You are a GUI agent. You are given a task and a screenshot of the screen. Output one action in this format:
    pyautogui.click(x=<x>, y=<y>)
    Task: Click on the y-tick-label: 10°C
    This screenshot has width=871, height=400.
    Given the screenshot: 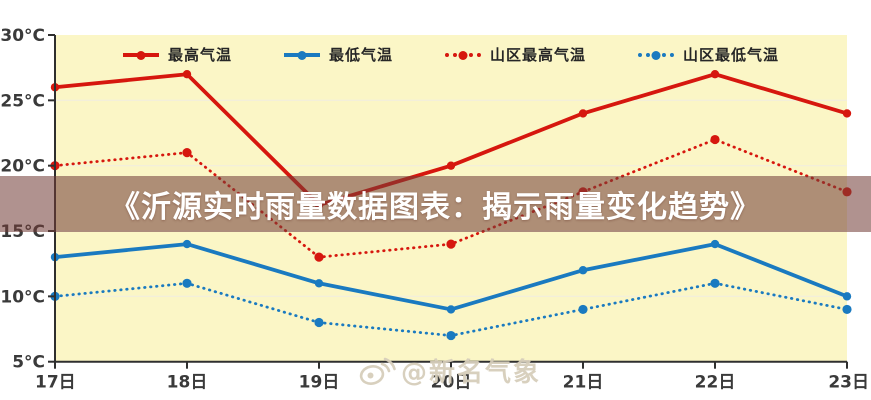 What is the action you would take?
    pyautogui.click(x=22, y=297)
    